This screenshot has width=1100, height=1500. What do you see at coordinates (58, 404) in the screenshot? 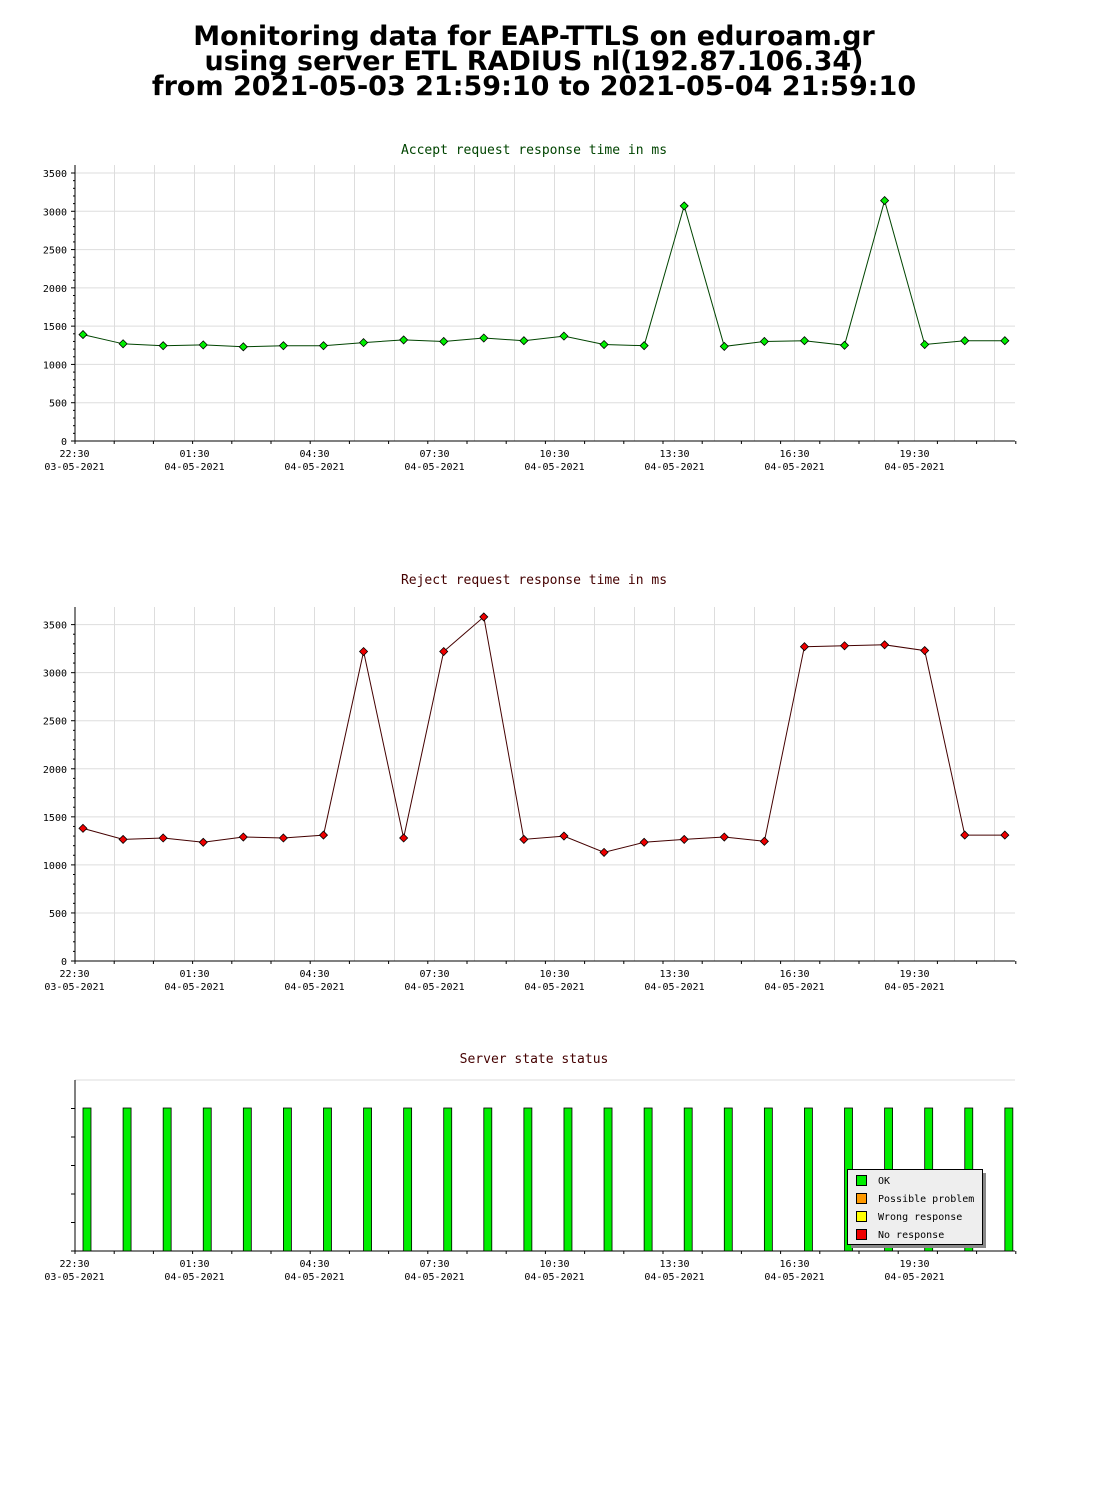
I see `accept-y-tick-label: 500` at bounding box center [58, 404].